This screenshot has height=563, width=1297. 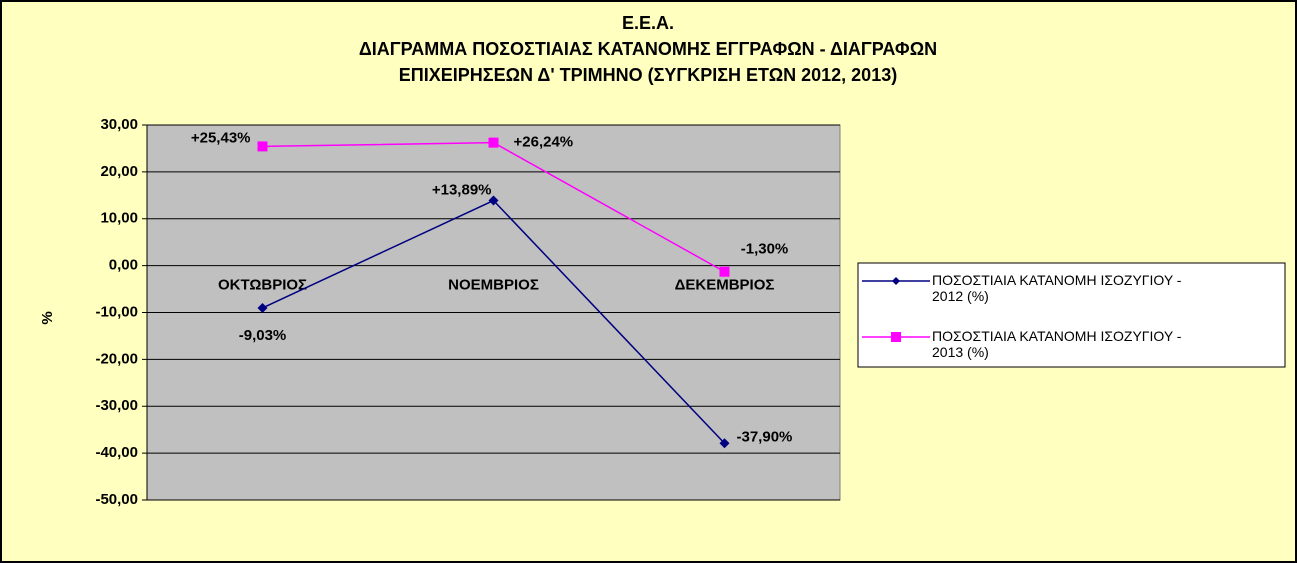 What do you see at coordinates (116, 311) in the screenshot?
I see `y-tick-label: -10,00` at bounding box center [116, 311].